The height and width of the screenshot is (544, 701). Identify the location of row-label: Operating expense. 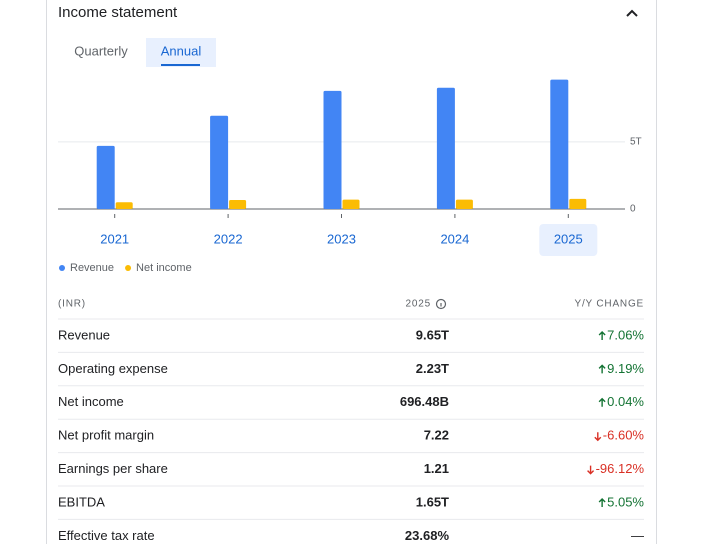
(113, 368).